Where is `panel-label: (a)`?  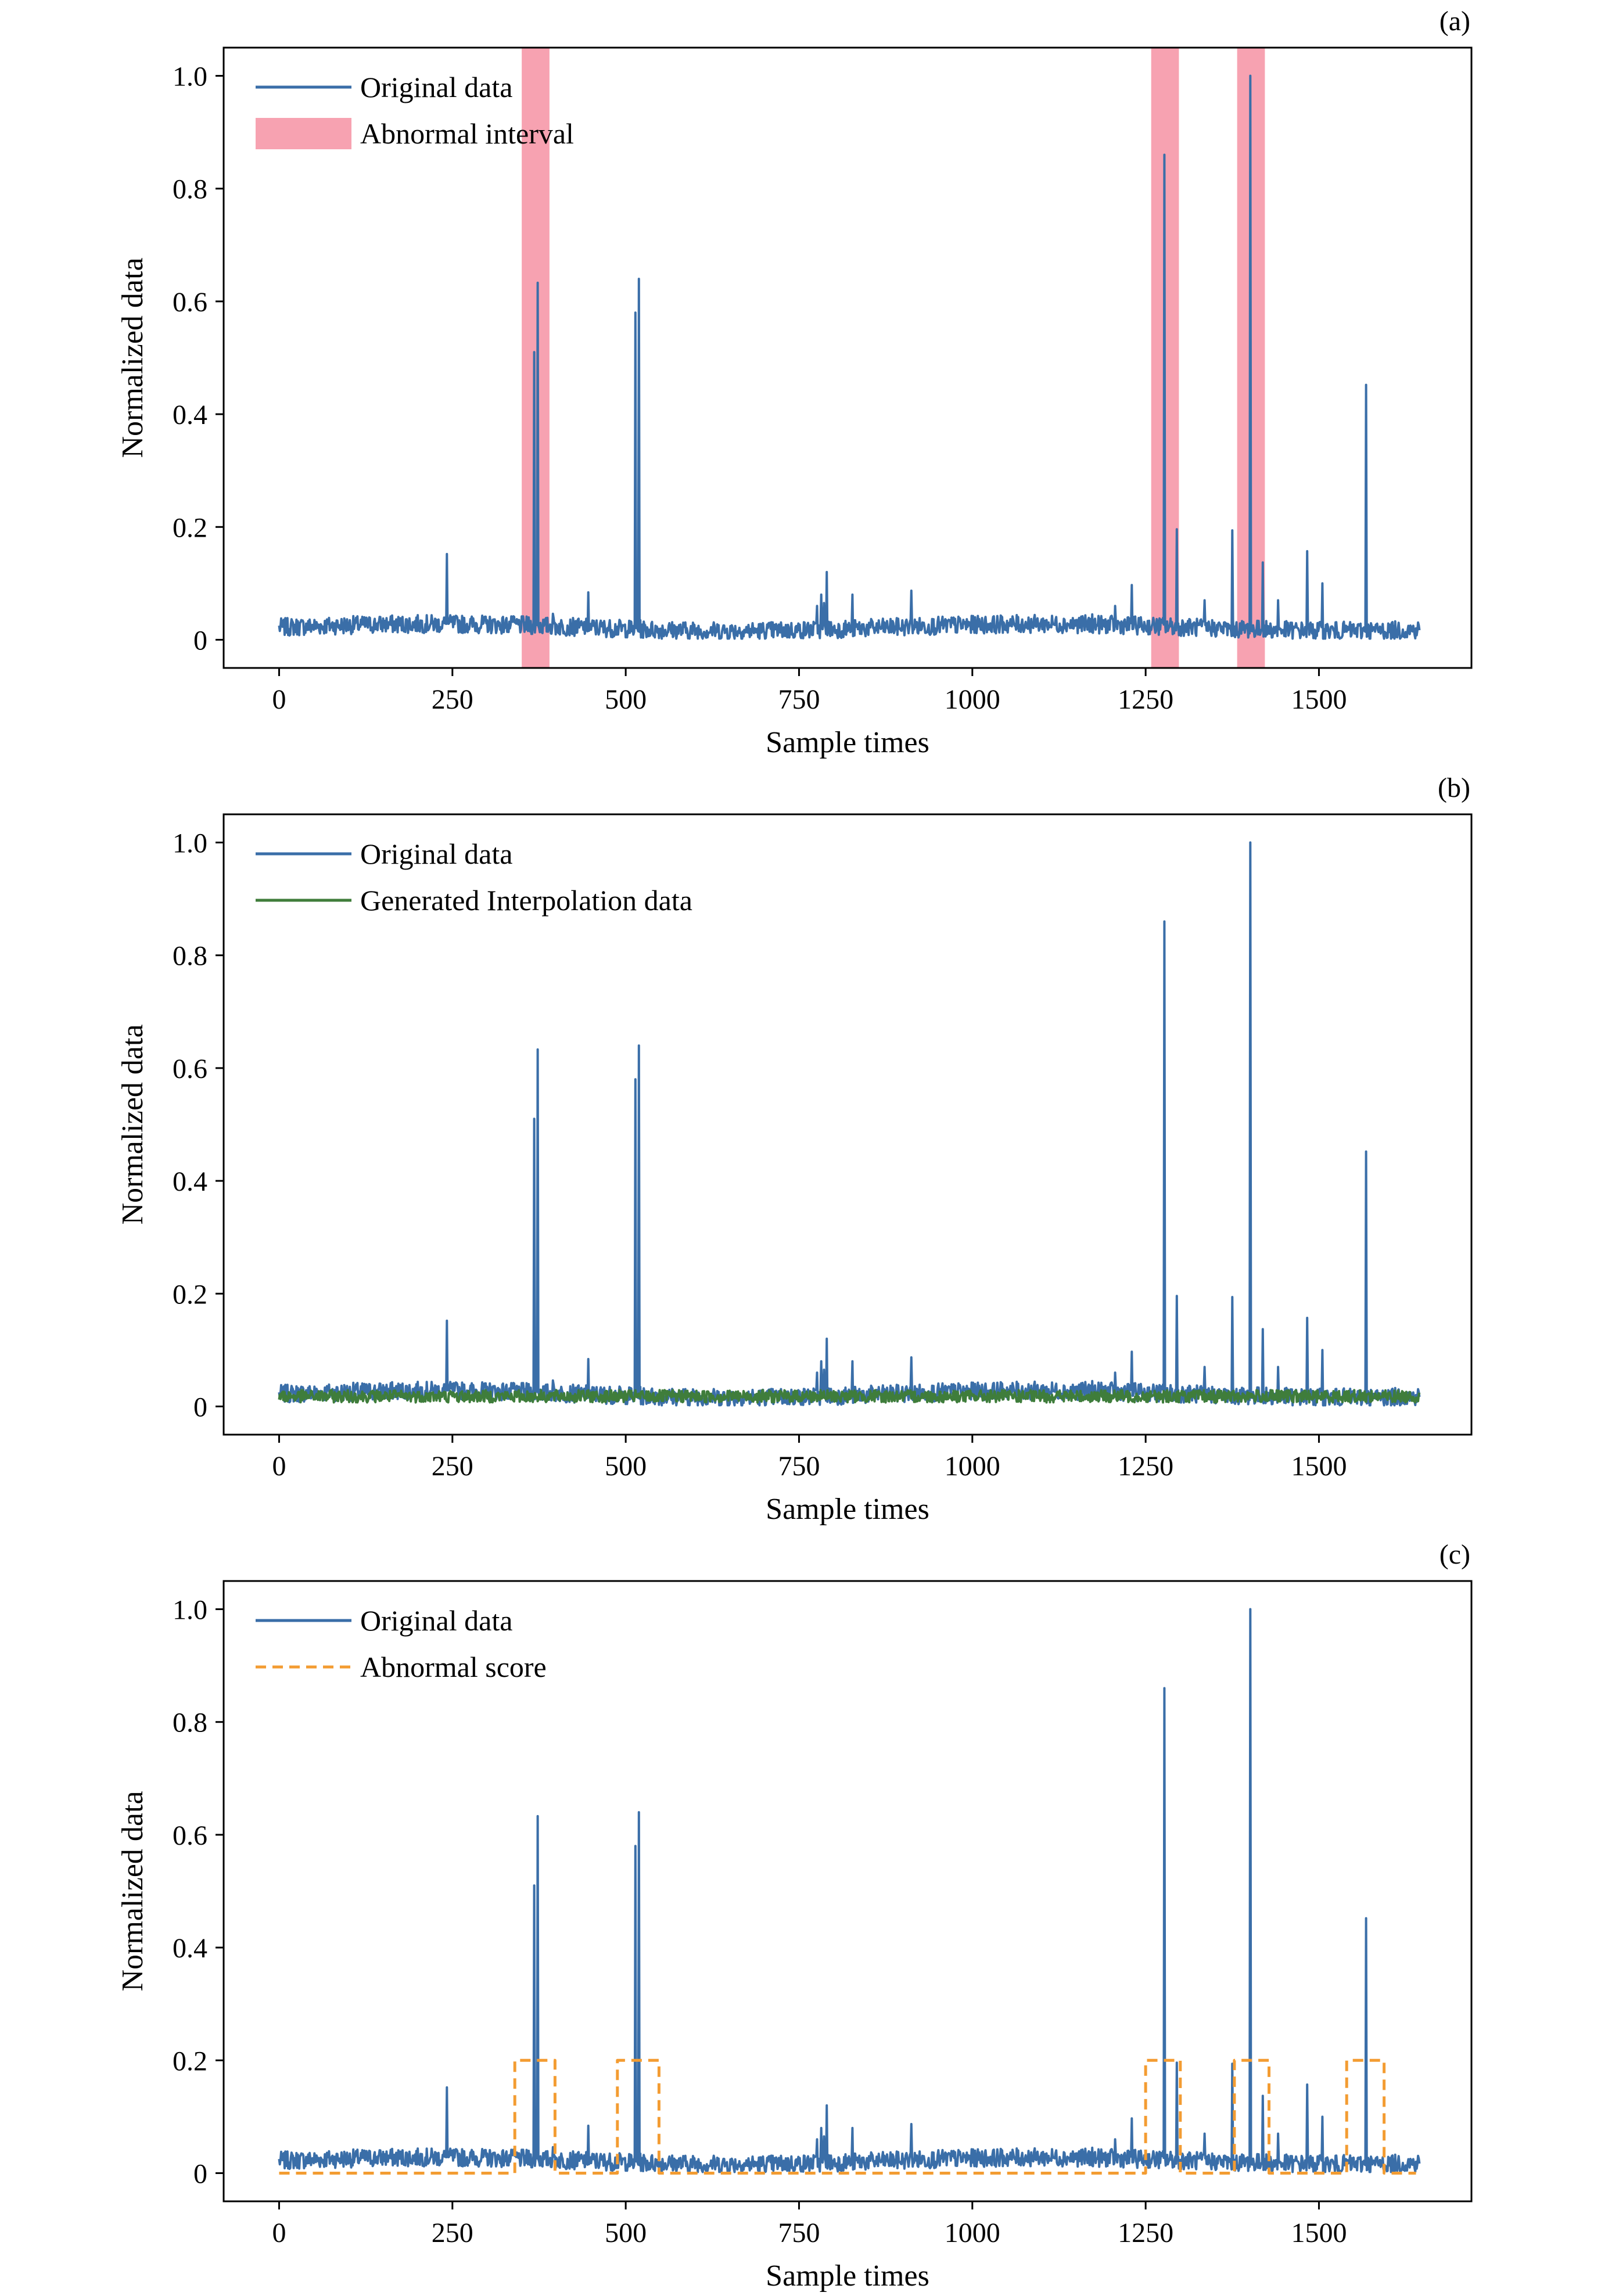 panel-label: (a) is located at coordinates (1455, 21).